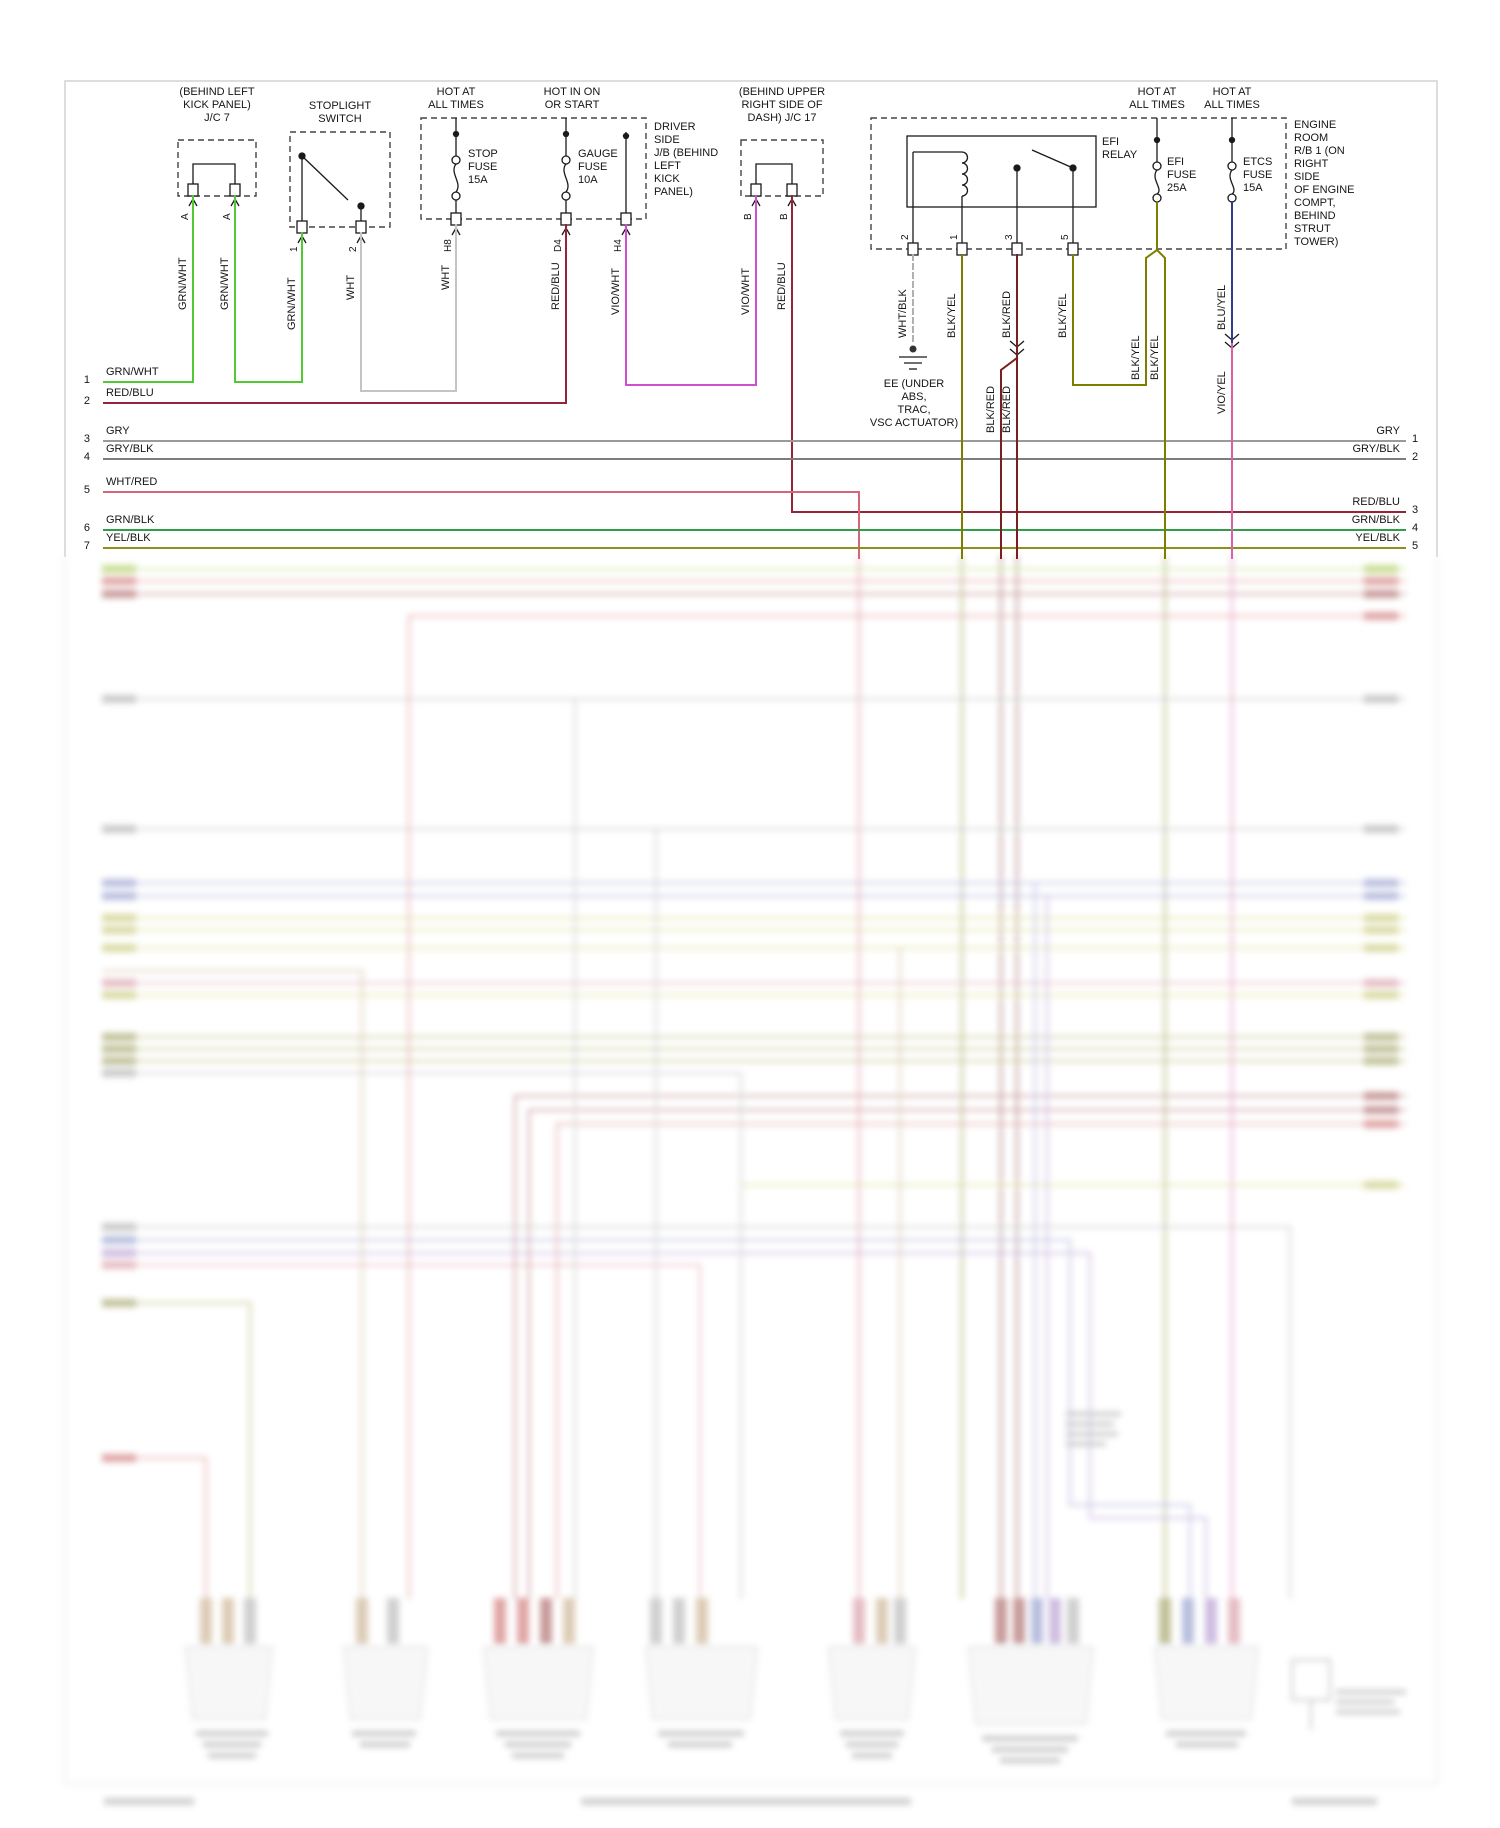 The image size is (1500, 1828). What do you see at coordinates (86, 490) in the screenshot?
I see `wire-num-left-5: 5` at bounding box center [86, 490].